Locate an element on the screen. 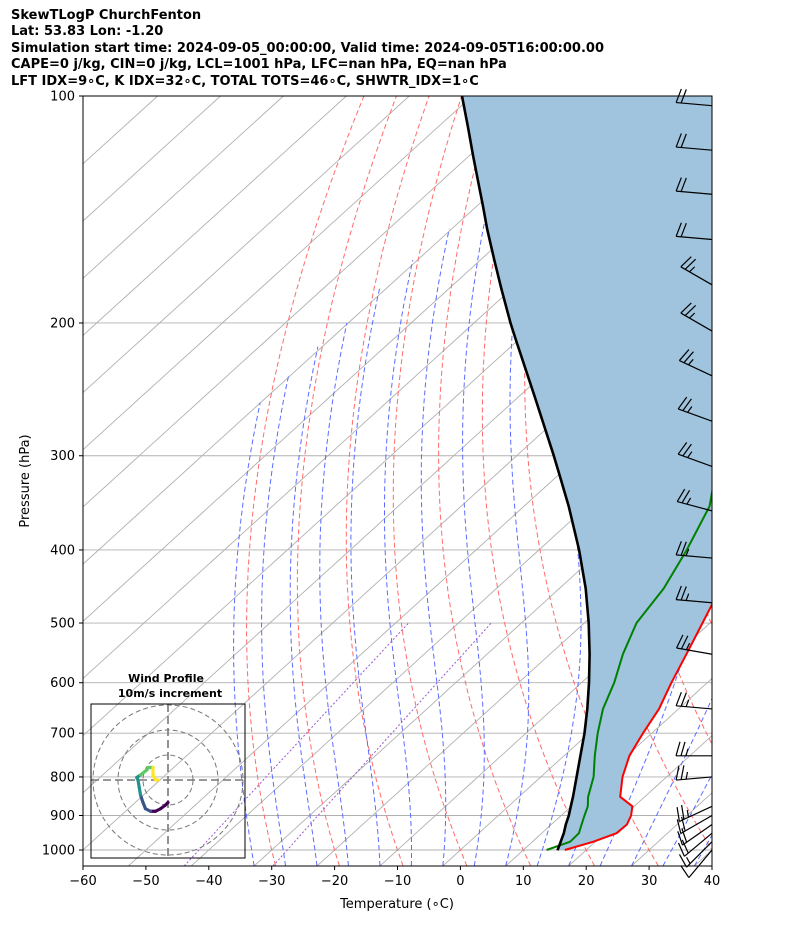 This screenshot has width=794, height=937. x-tick-label: −50 is located at coordinates (145, 881).